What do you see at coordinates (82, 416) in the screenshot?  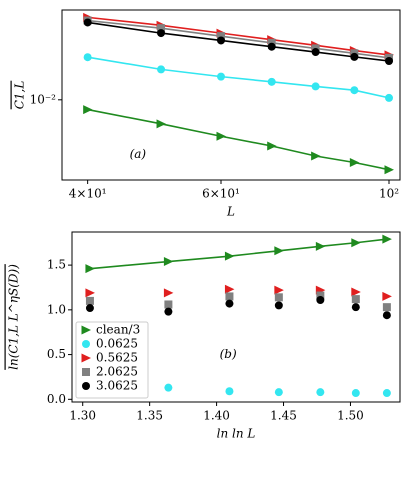 I see `x-tick-label: 1.30` at bounding box center [82, 416].